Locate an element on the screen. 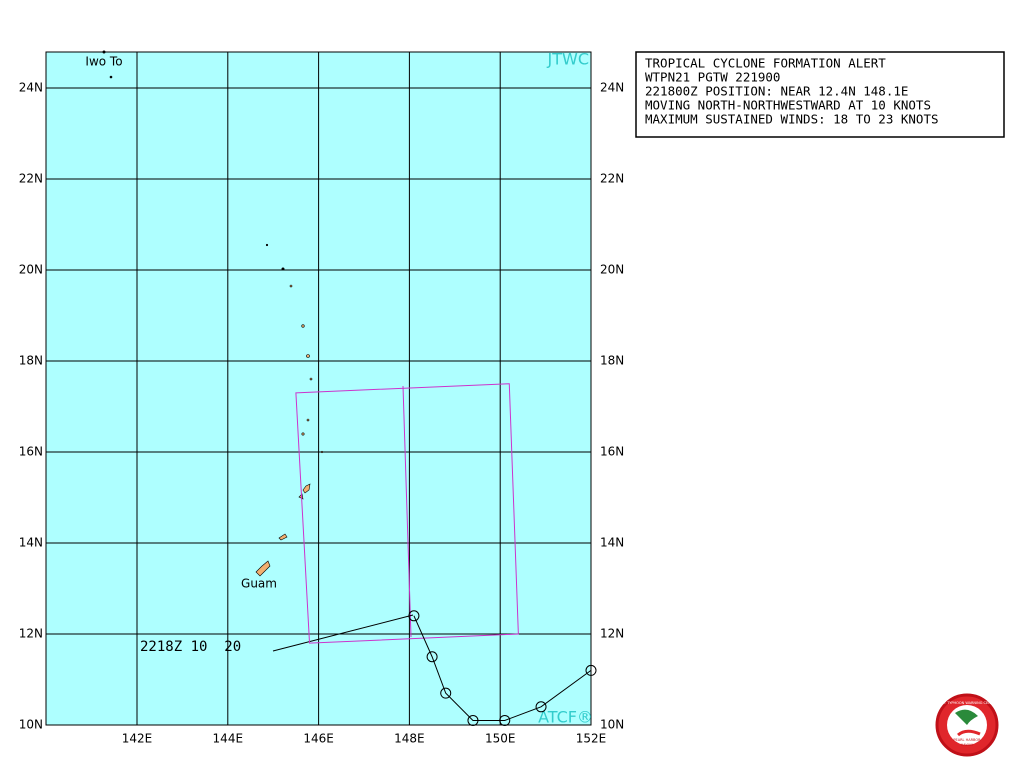 The height and width of the screenshot is (783, 1013). track-line is located at coordinates (502, 668).